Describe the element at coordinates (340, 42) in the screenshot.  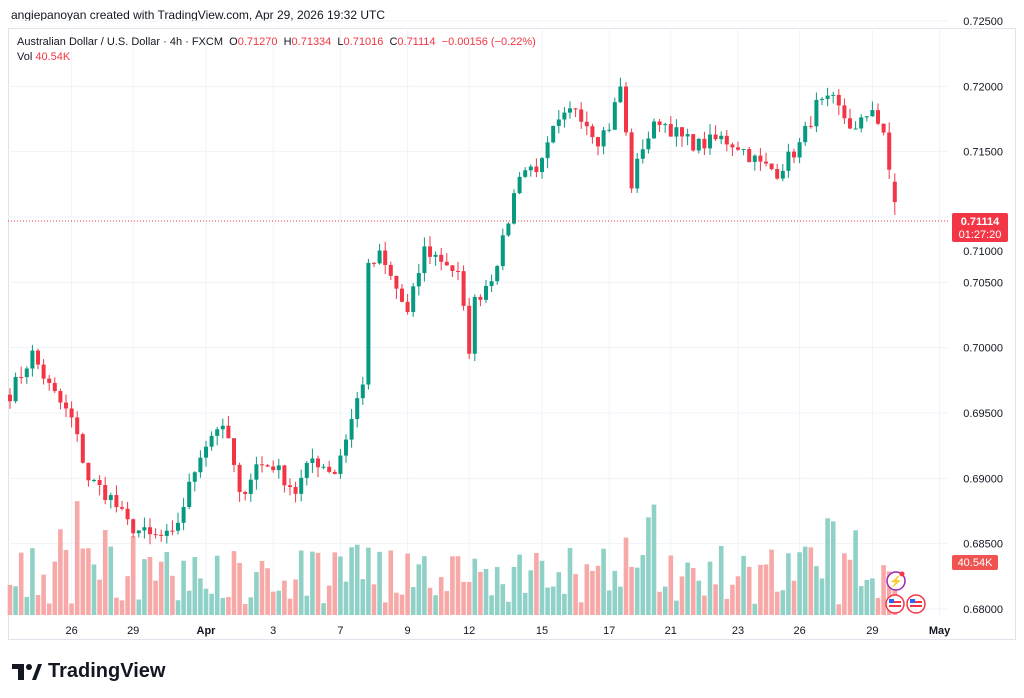
I see `low-label: L` at that location.